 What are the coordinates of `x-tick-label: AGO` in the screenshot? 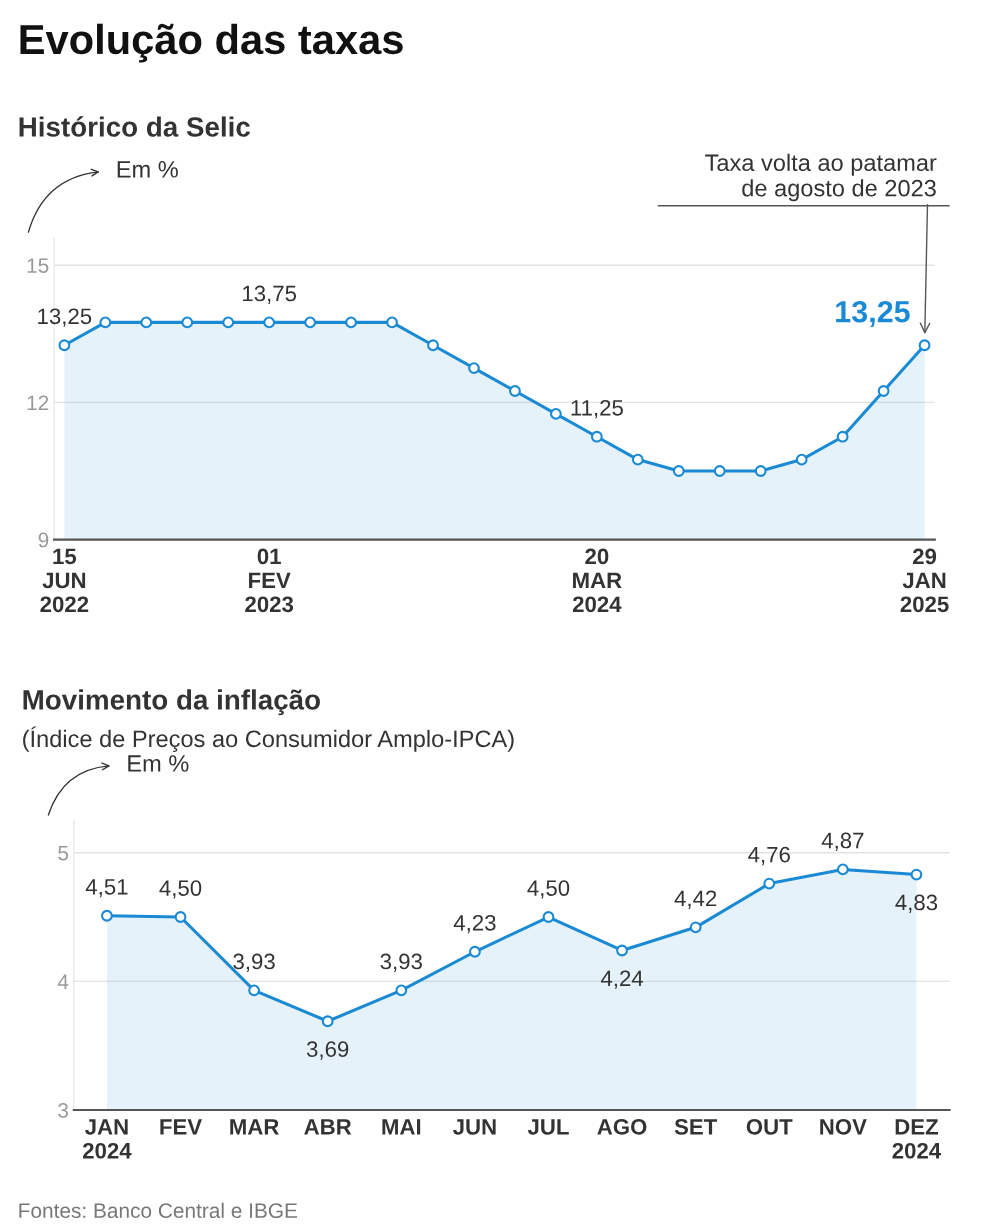 It's located at (622, 1126).